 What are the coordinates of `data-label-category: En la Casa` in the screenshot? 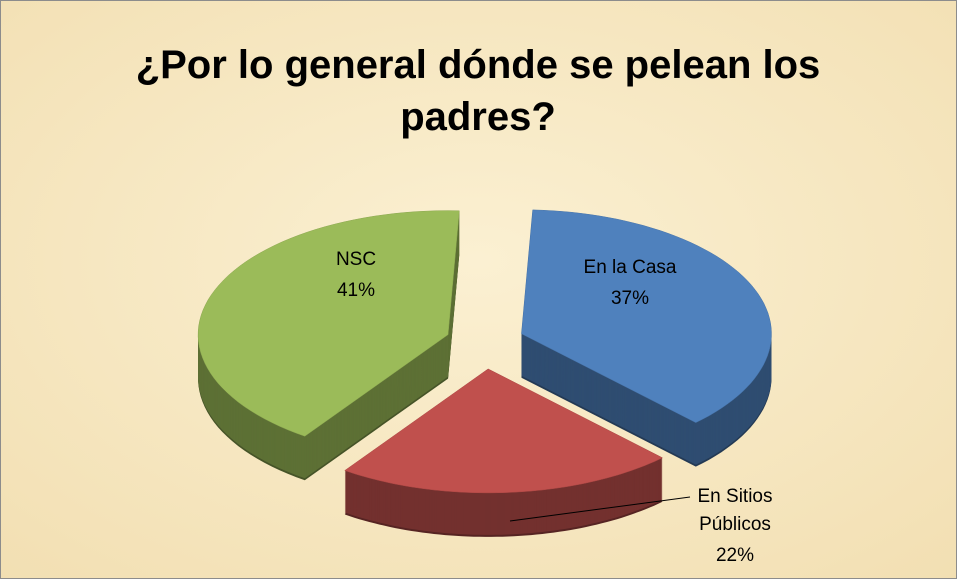 It's located at (630, 267).